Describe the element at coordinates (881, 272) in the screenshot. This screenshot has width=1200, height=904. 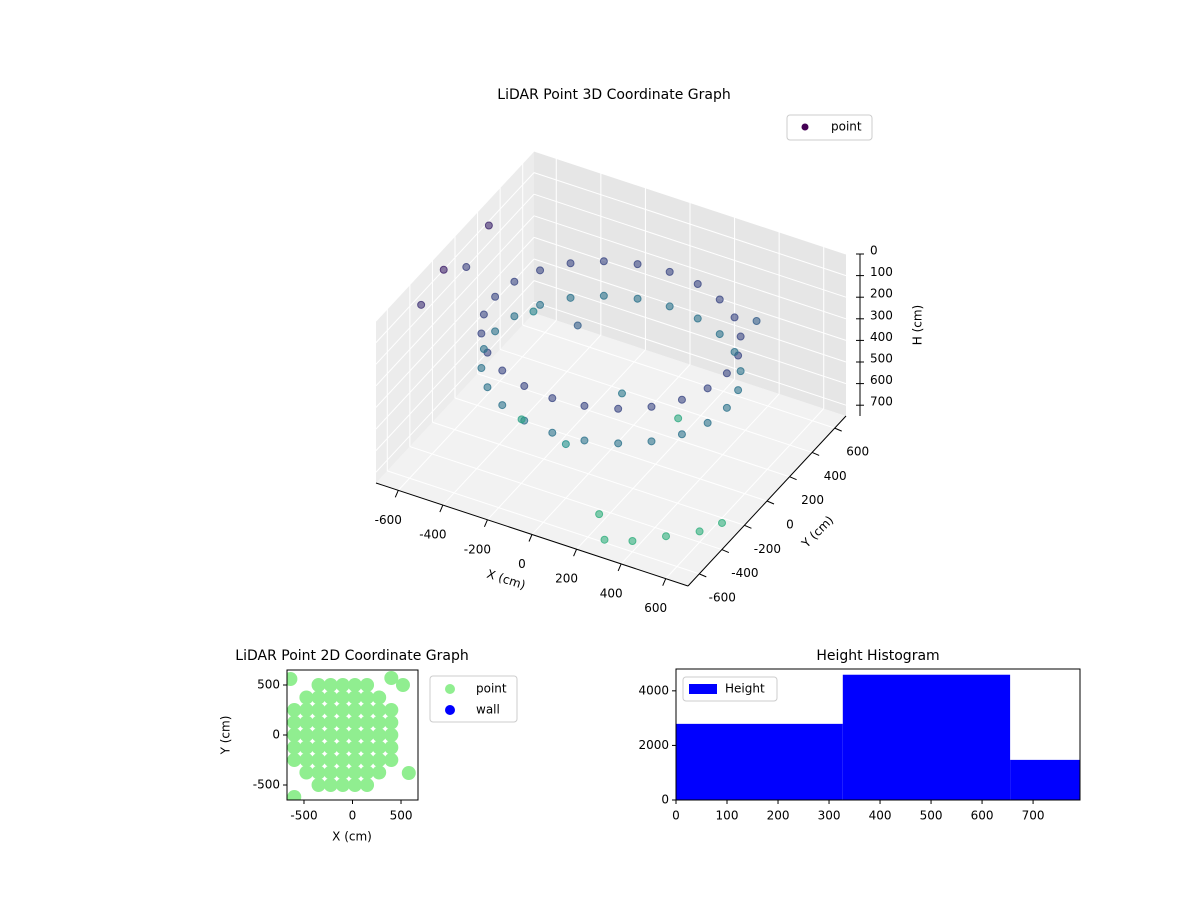
I see `z-tick-label: 100` at that location.